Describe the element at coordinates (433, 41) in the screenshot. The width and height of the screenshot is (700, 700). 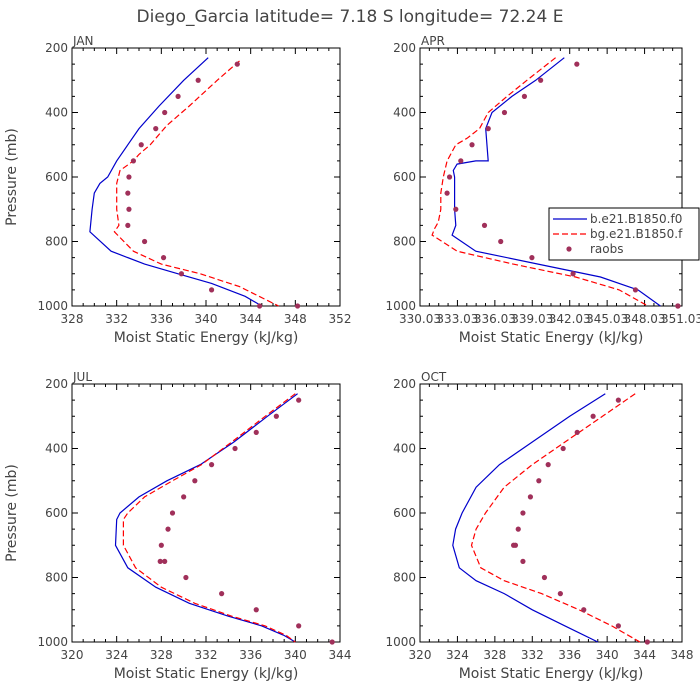
I see `panel-title: APR` at that location.